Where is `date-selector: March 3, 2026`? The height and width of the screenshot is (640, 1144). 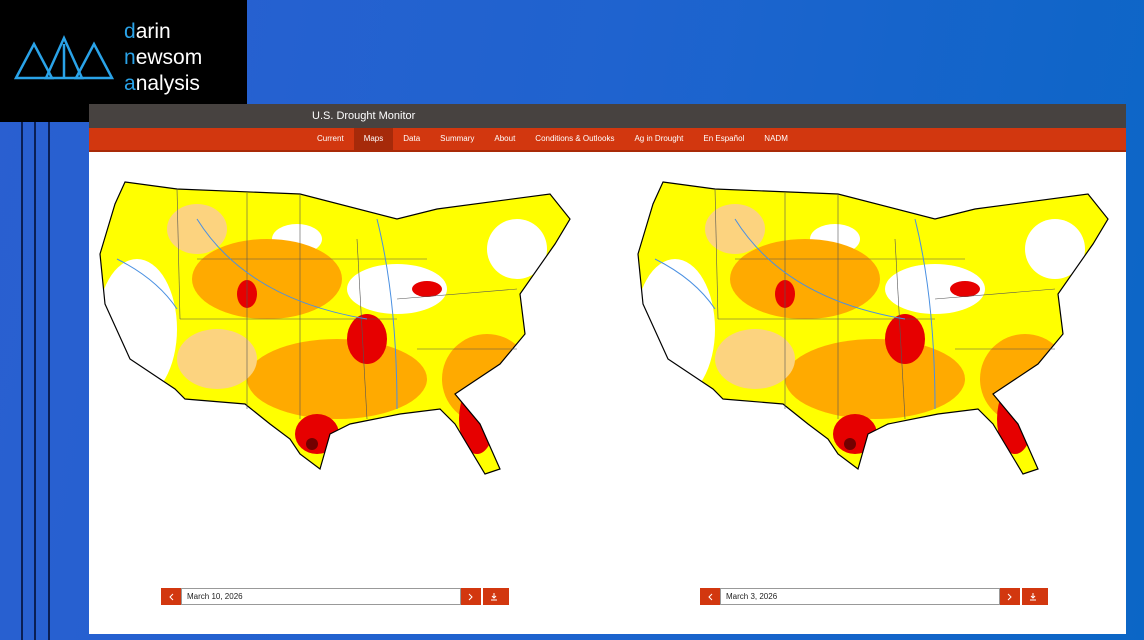 date-selector: March 3, 2026 is located at coordinates (874, 596).